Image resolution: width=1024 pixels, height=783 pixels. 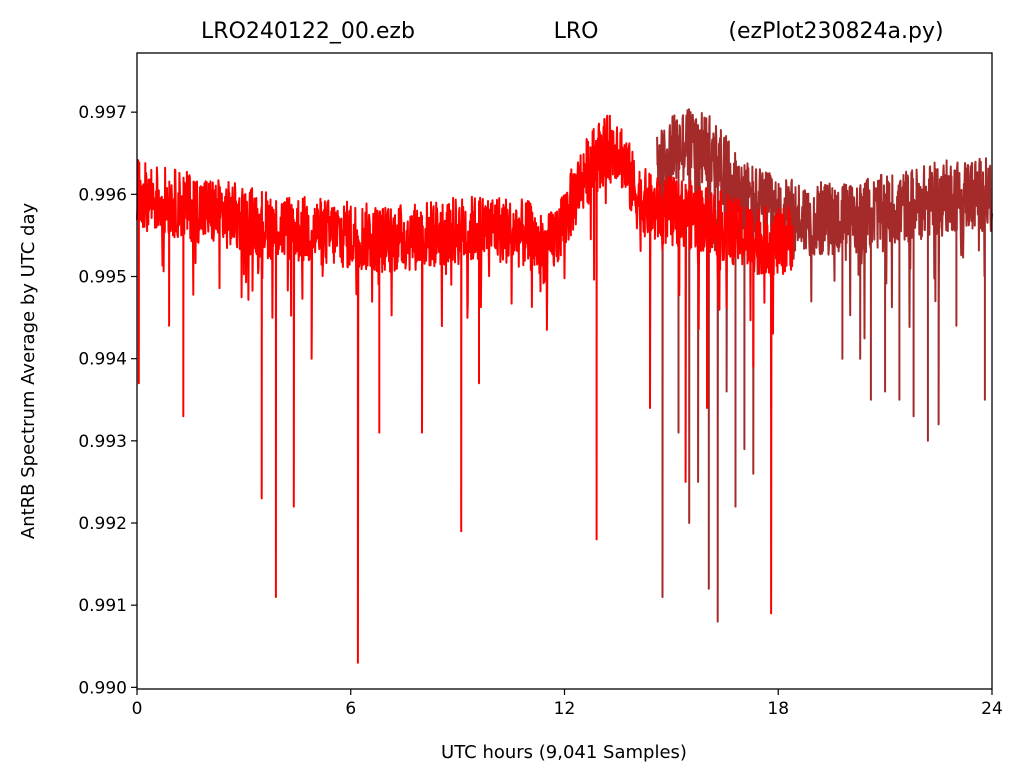 What do you see at coordinates (778, 709) in the screenshot?
I see `x-tick-label: 18` at bounding box center [778, 709].